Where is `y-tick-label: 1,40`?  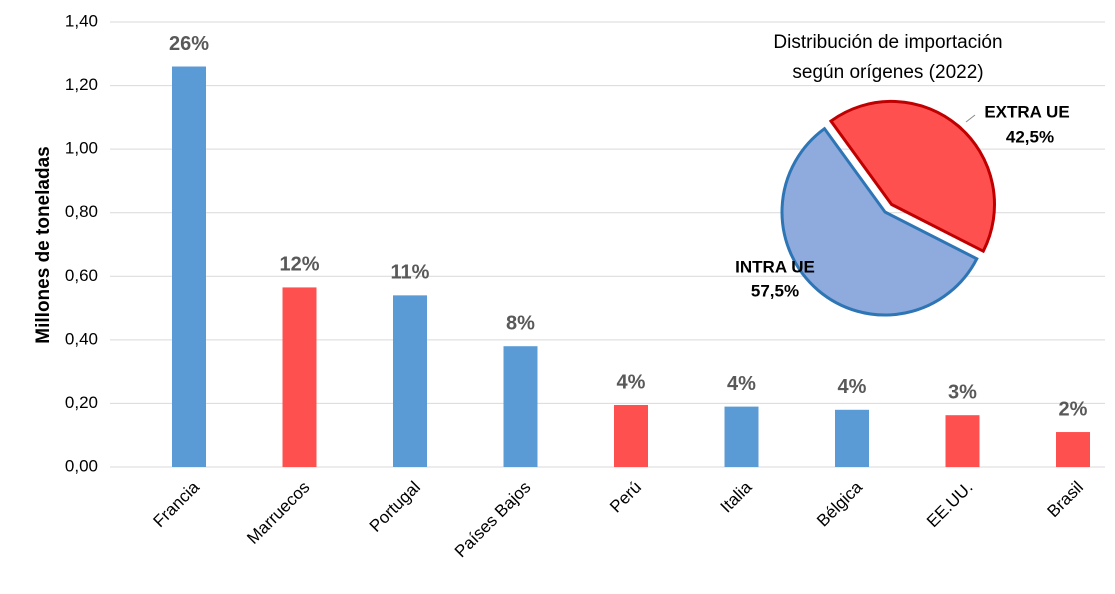 y-tick-label: 1,40 is located at coordinates (81, 20).